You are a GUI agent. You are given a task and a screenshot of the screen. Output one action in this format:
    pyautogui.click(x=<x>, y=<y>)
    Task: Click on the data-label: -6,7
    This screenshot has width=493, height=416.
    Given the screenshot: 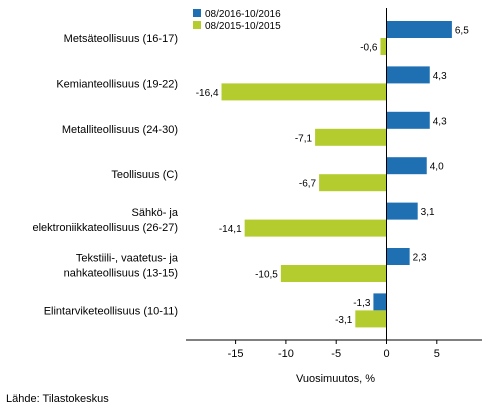 What is the action you would take?
    pyautogui.click(x=308, y=184)
    